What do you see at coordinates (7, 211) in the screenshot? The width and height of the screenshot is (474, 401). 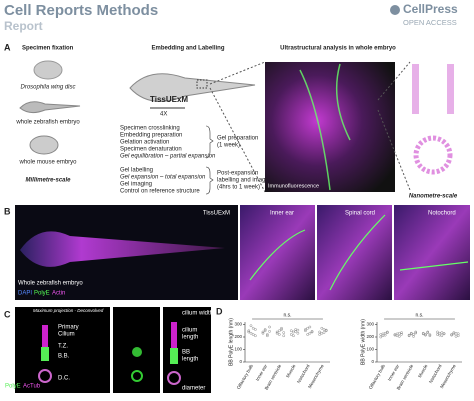 I see `panel-label: B` at bounding box center [7, 211].